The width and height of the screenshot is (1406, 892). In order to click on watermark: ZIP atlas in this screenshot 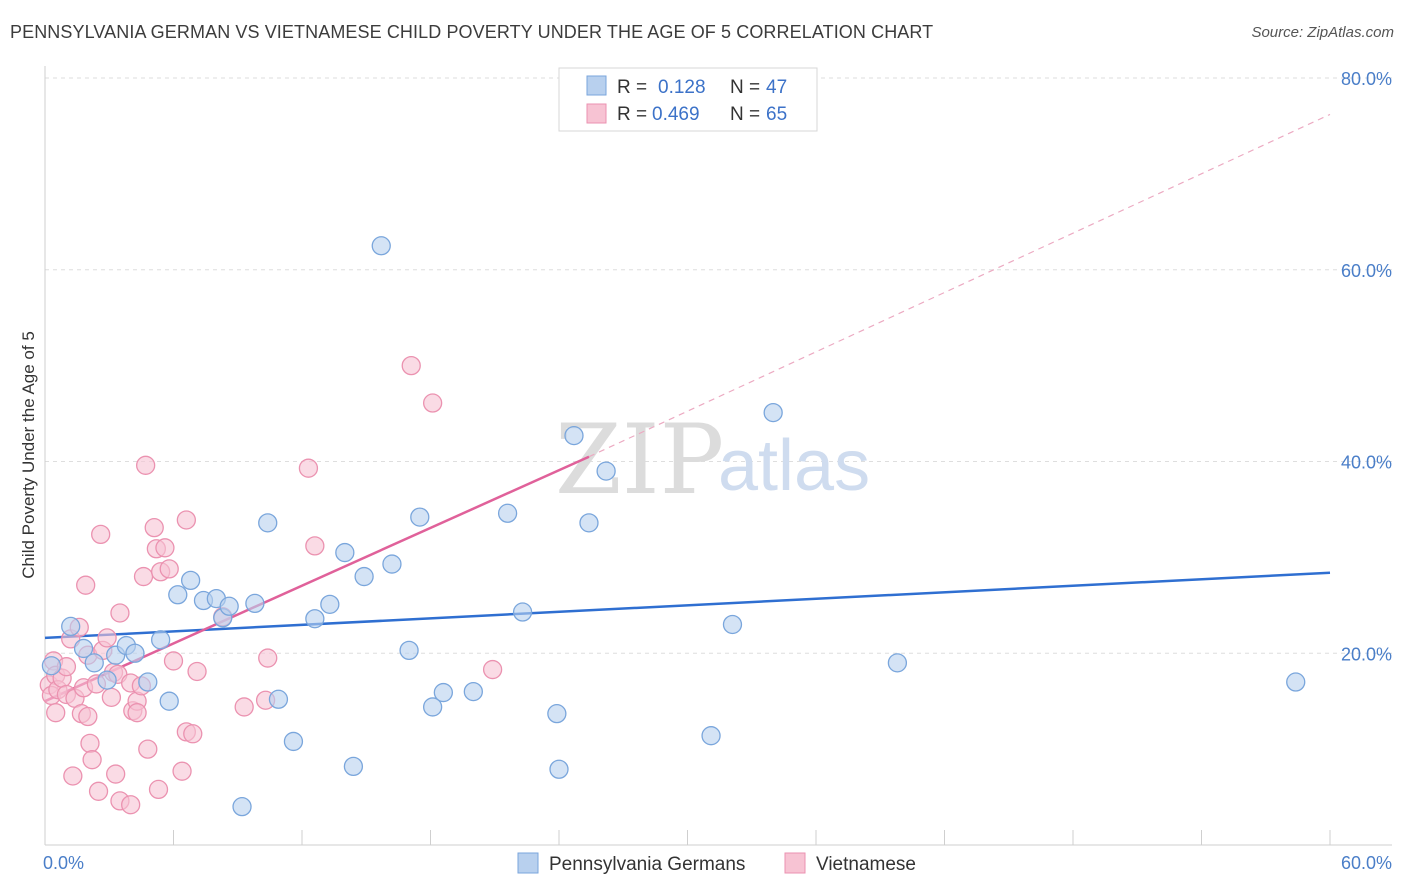, I will do `click(712, 460)`.